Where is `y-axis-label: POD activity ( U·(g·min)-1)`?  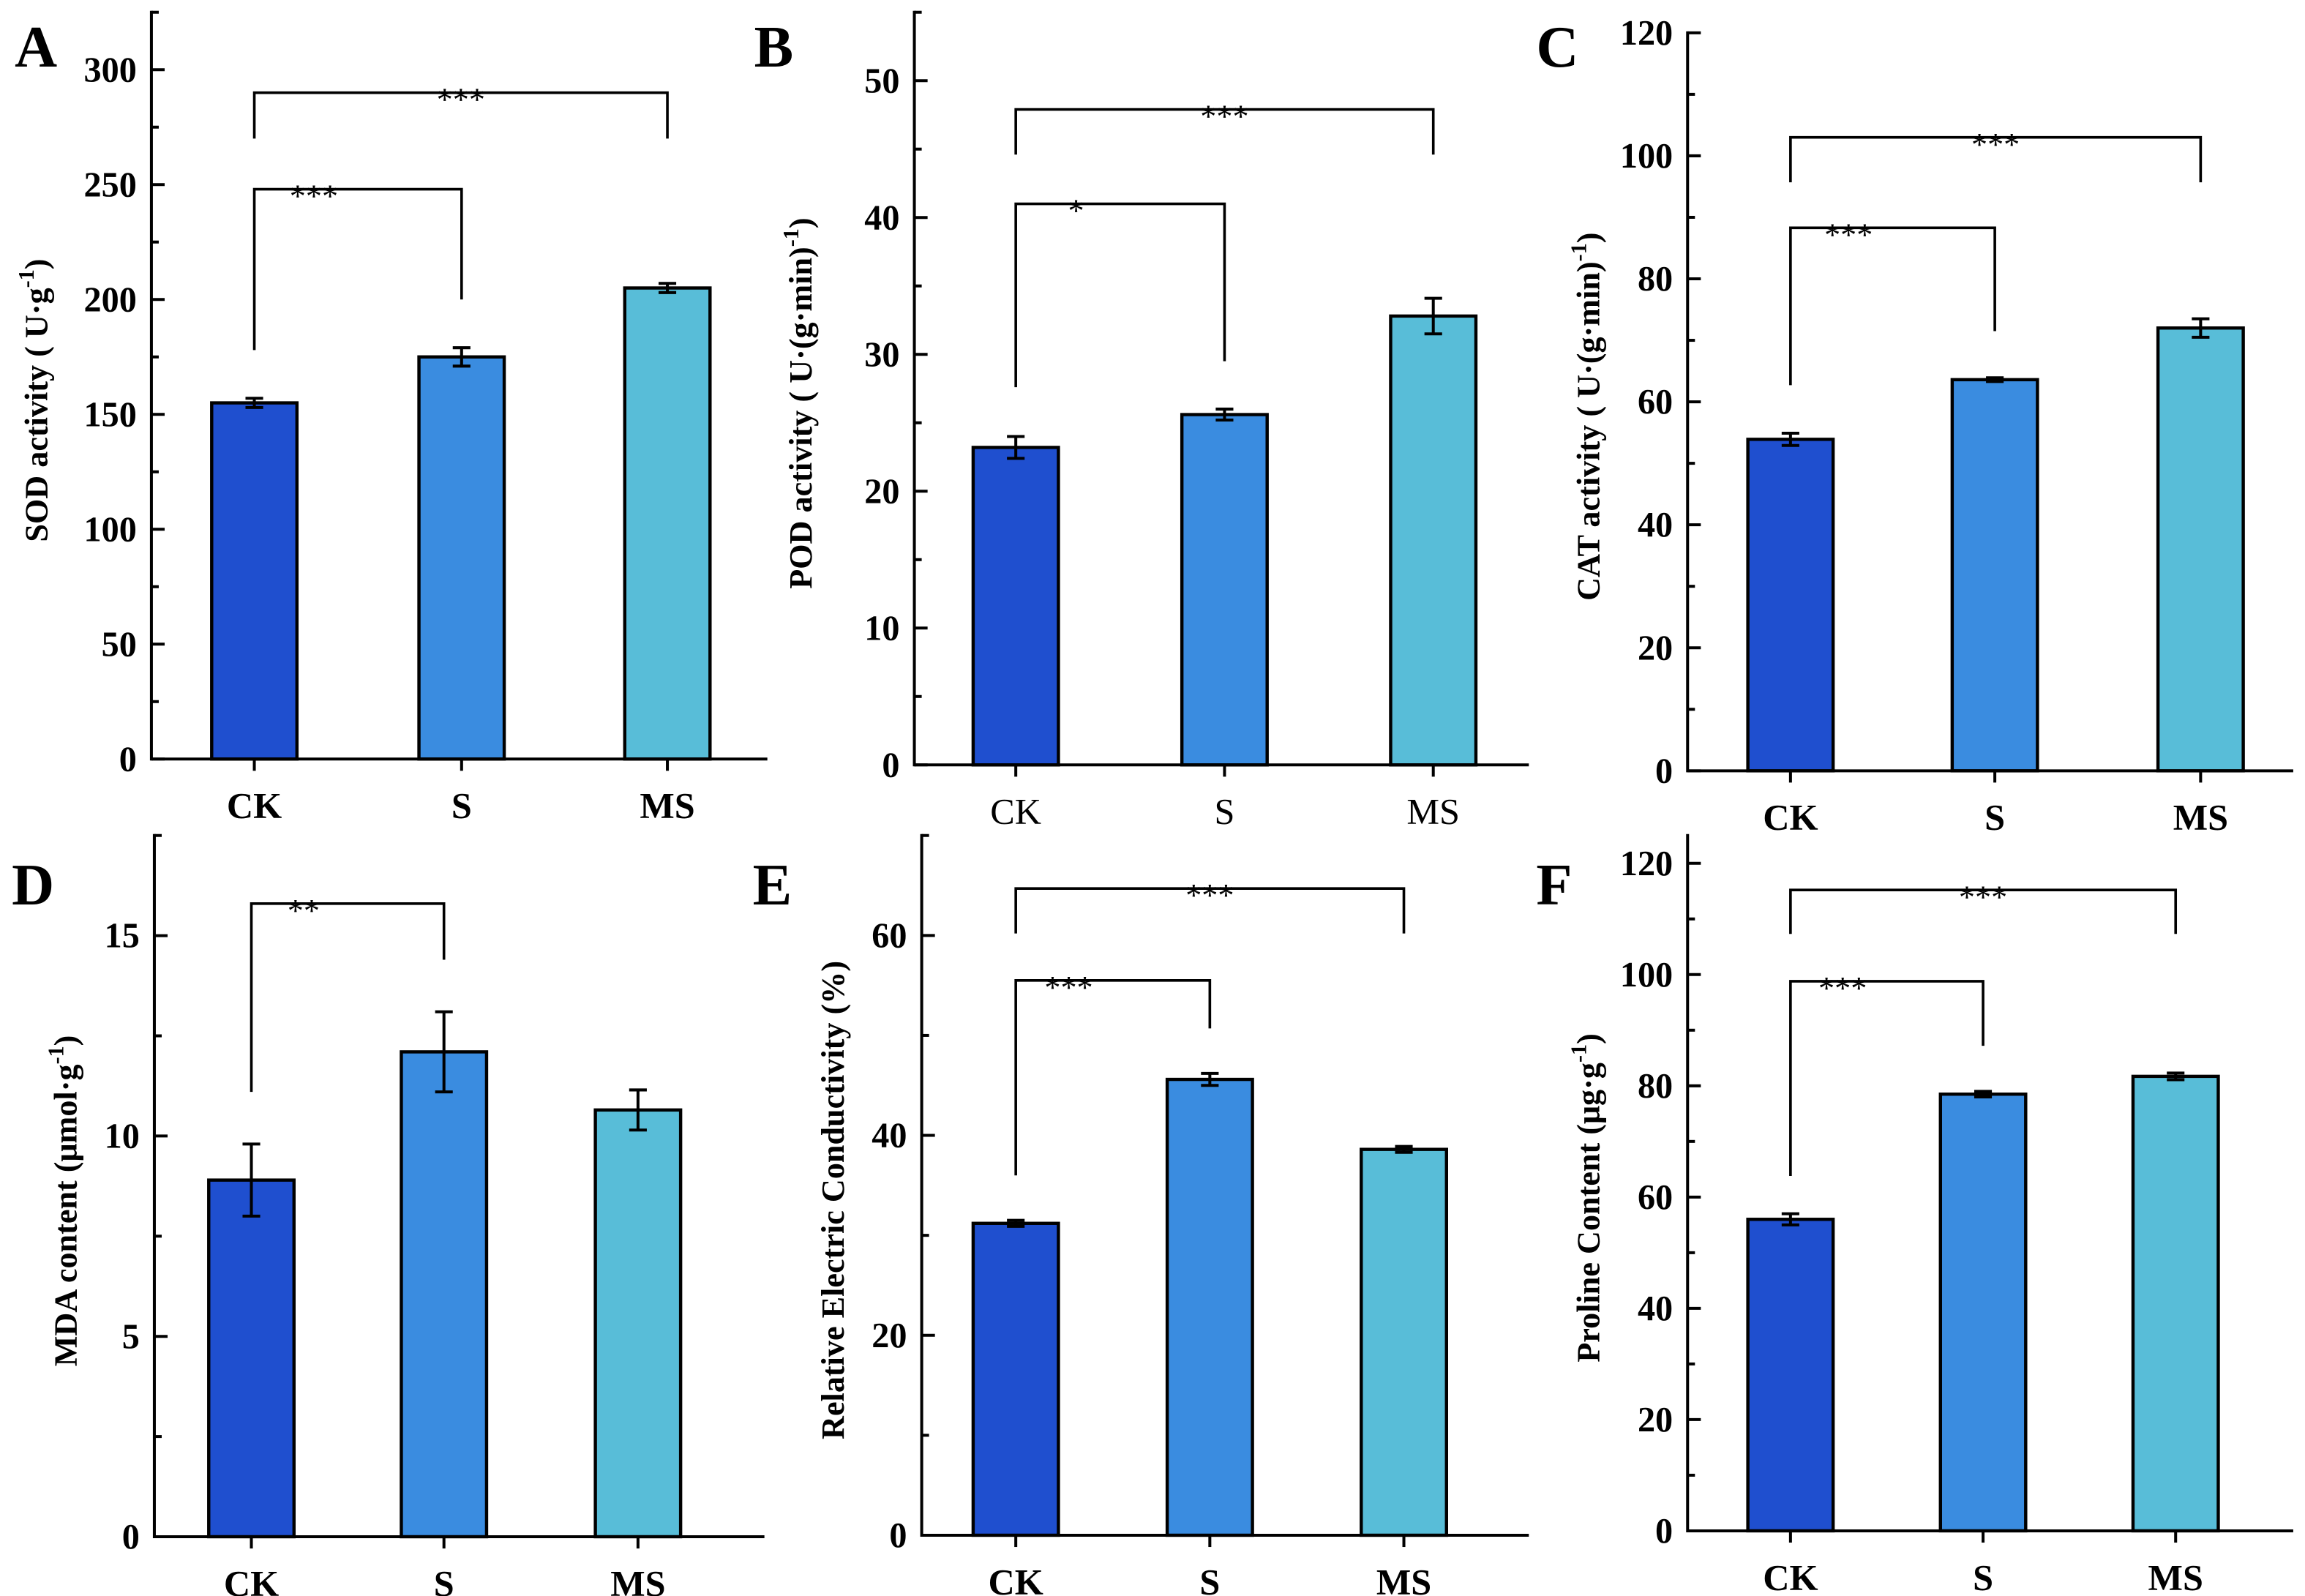
y-axis-label: POD activity ( U·(g·min)-1) is located at coordinates (799, 402).